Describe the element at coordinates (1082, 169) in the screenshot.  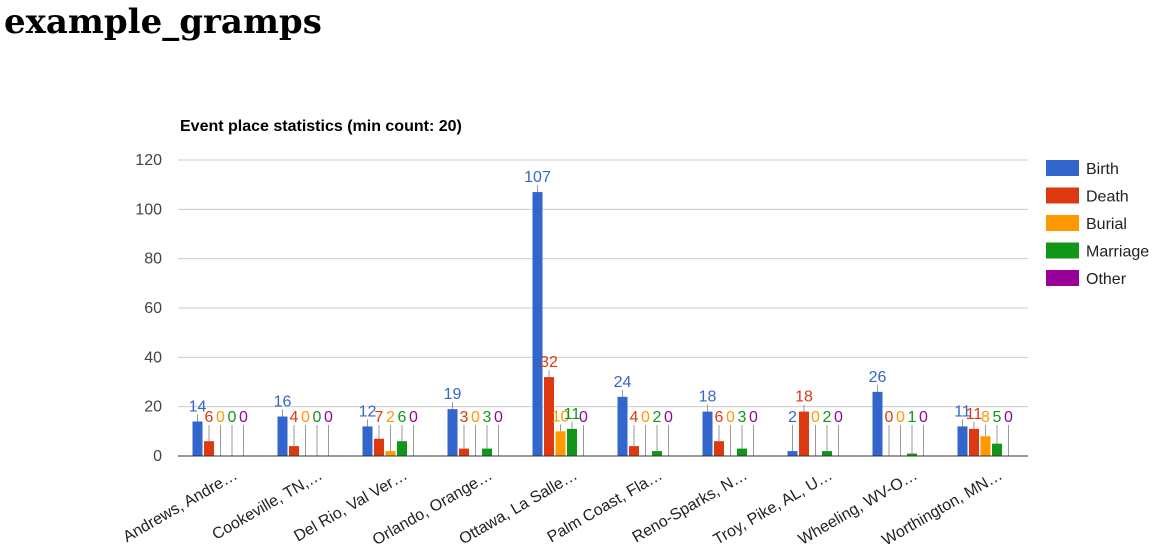
I see `legend-item-birth: Birth` at that location.